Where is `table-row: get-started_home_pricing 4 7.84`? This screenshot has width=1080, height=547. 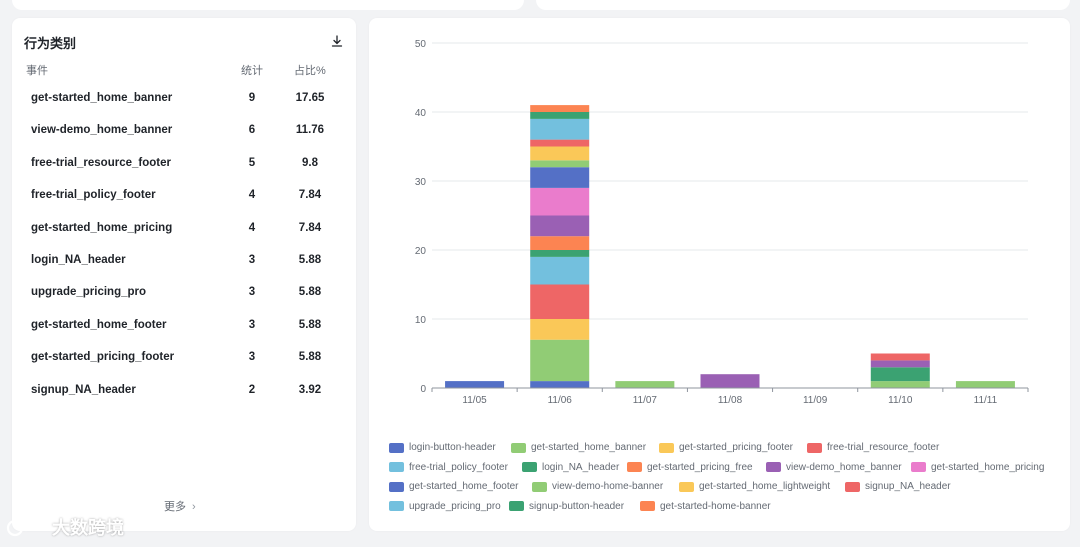
table-row: get-started_home_pricing 4 7.84 is located at coordinates (184, 234).